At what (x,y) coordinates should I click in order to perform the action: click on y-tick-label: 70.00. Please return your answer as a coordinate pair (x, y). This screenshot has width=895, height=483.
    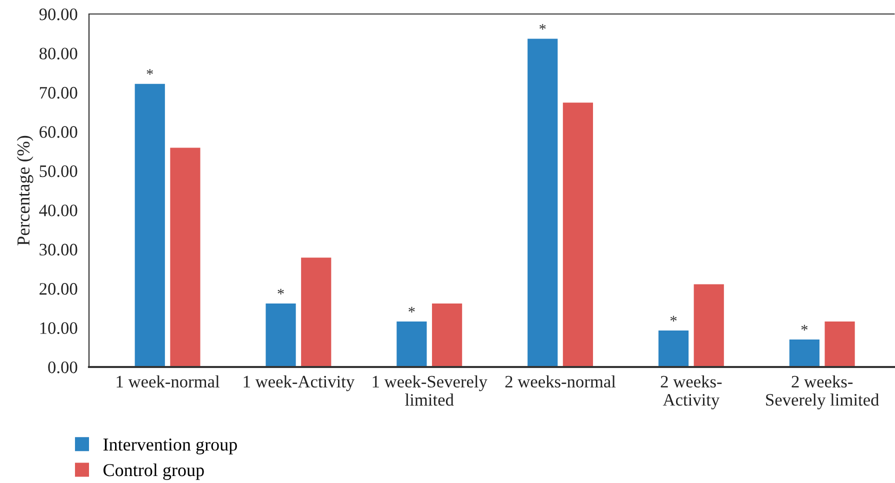
    Looking at the image, I should click on (59, 92).